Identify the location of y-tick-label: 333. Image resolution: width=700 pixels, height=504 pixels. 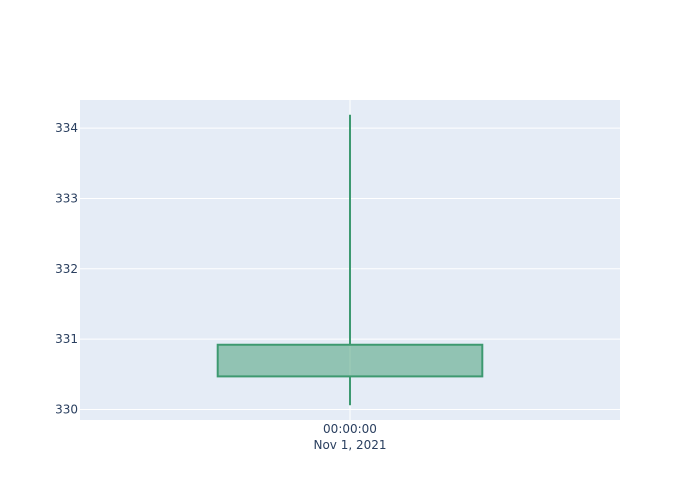
(66, 198).